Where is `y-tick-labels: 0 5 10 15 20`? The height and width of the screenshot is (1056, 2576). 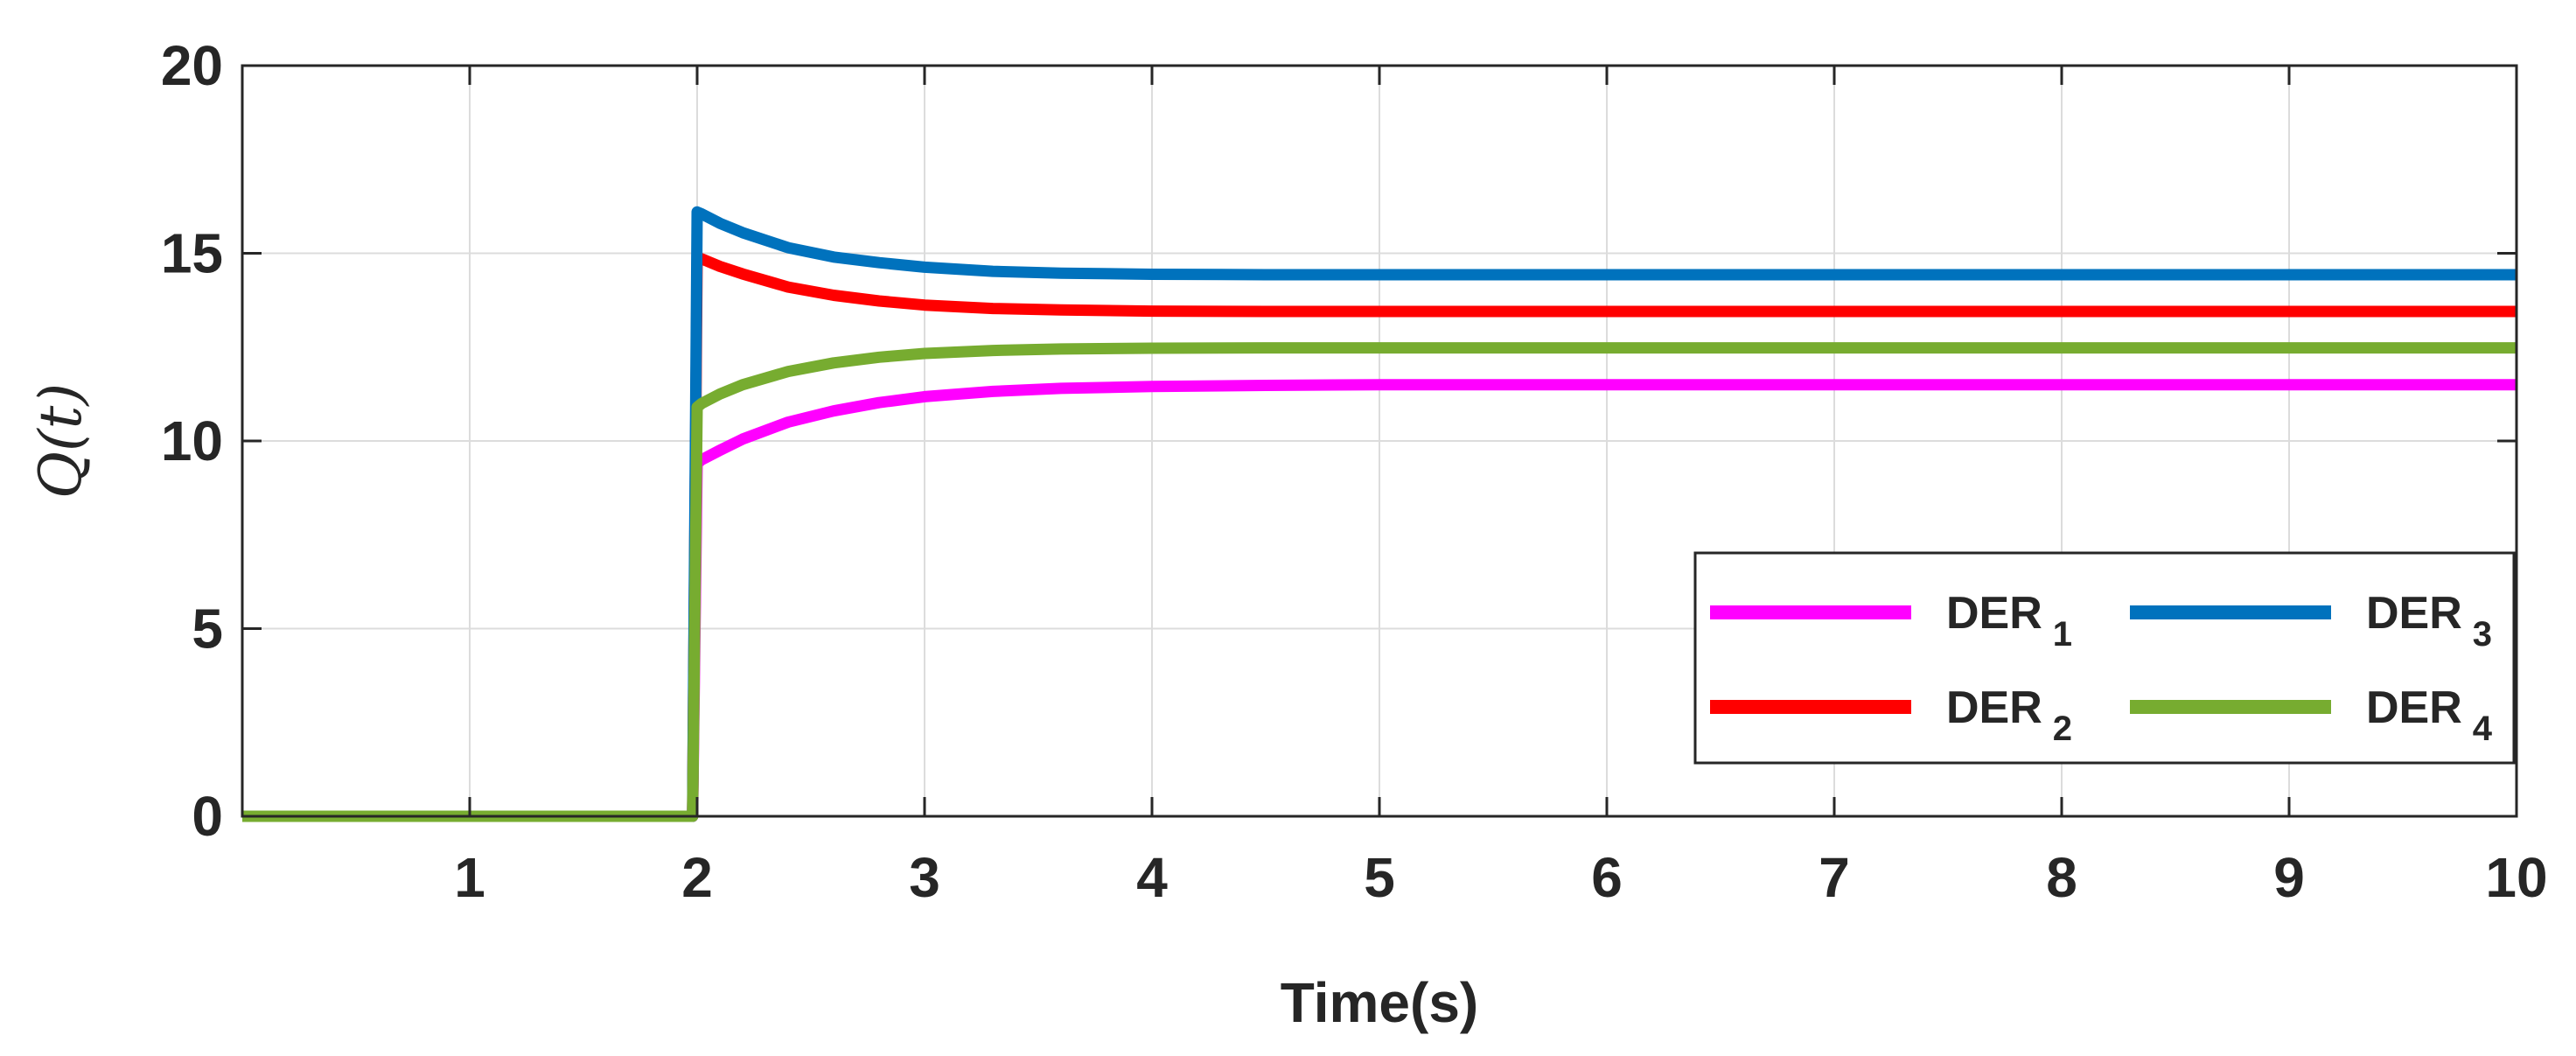 y-tick-labels: 0 5 10 15 20 is located at coordinates (192, 441).